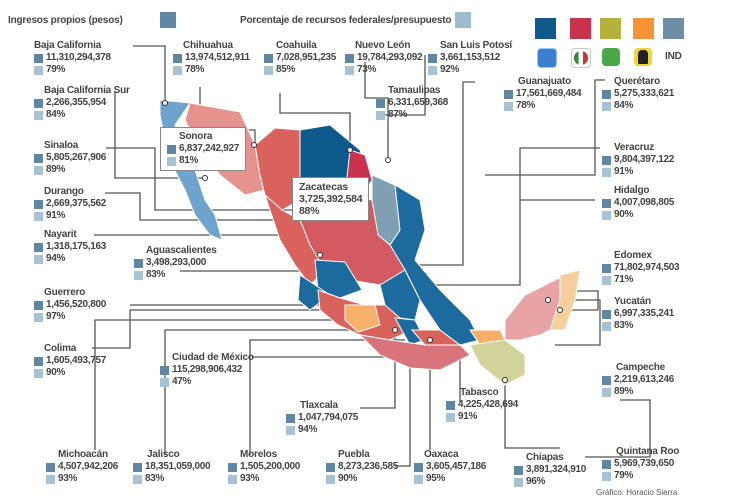 Image resolution: width=750 pixels, height=500 pixels. I want to click on state-puebla: Puebla 8,273,236,585 90%, so click(362, 467).